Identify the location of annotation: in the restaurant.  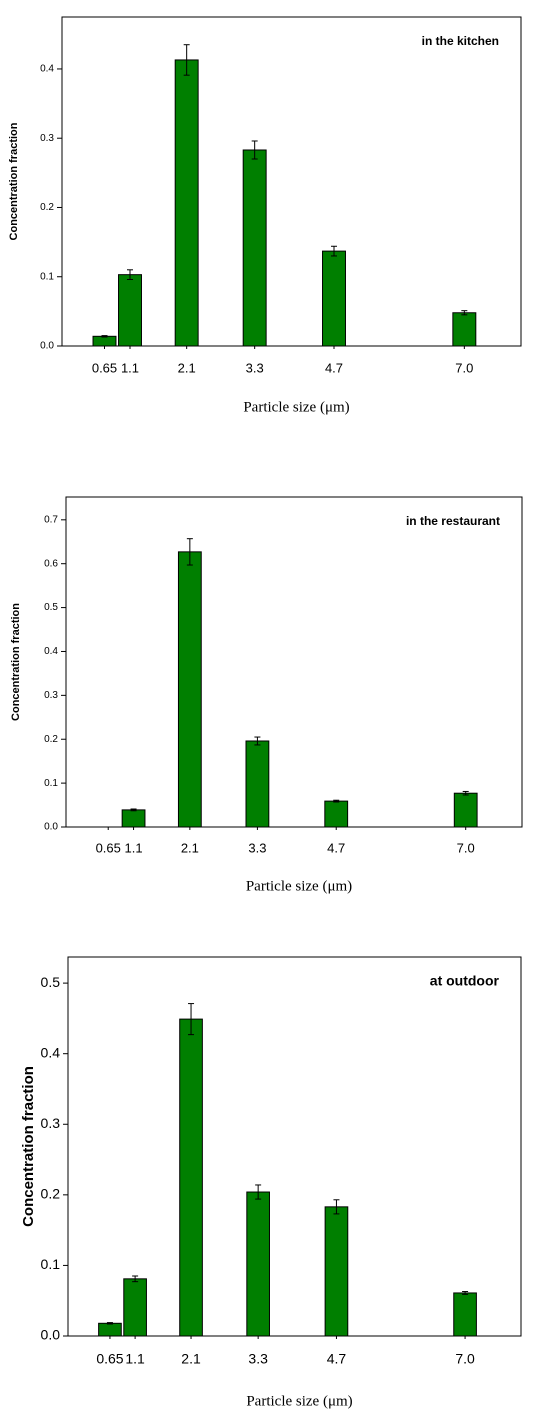
(453, 521).